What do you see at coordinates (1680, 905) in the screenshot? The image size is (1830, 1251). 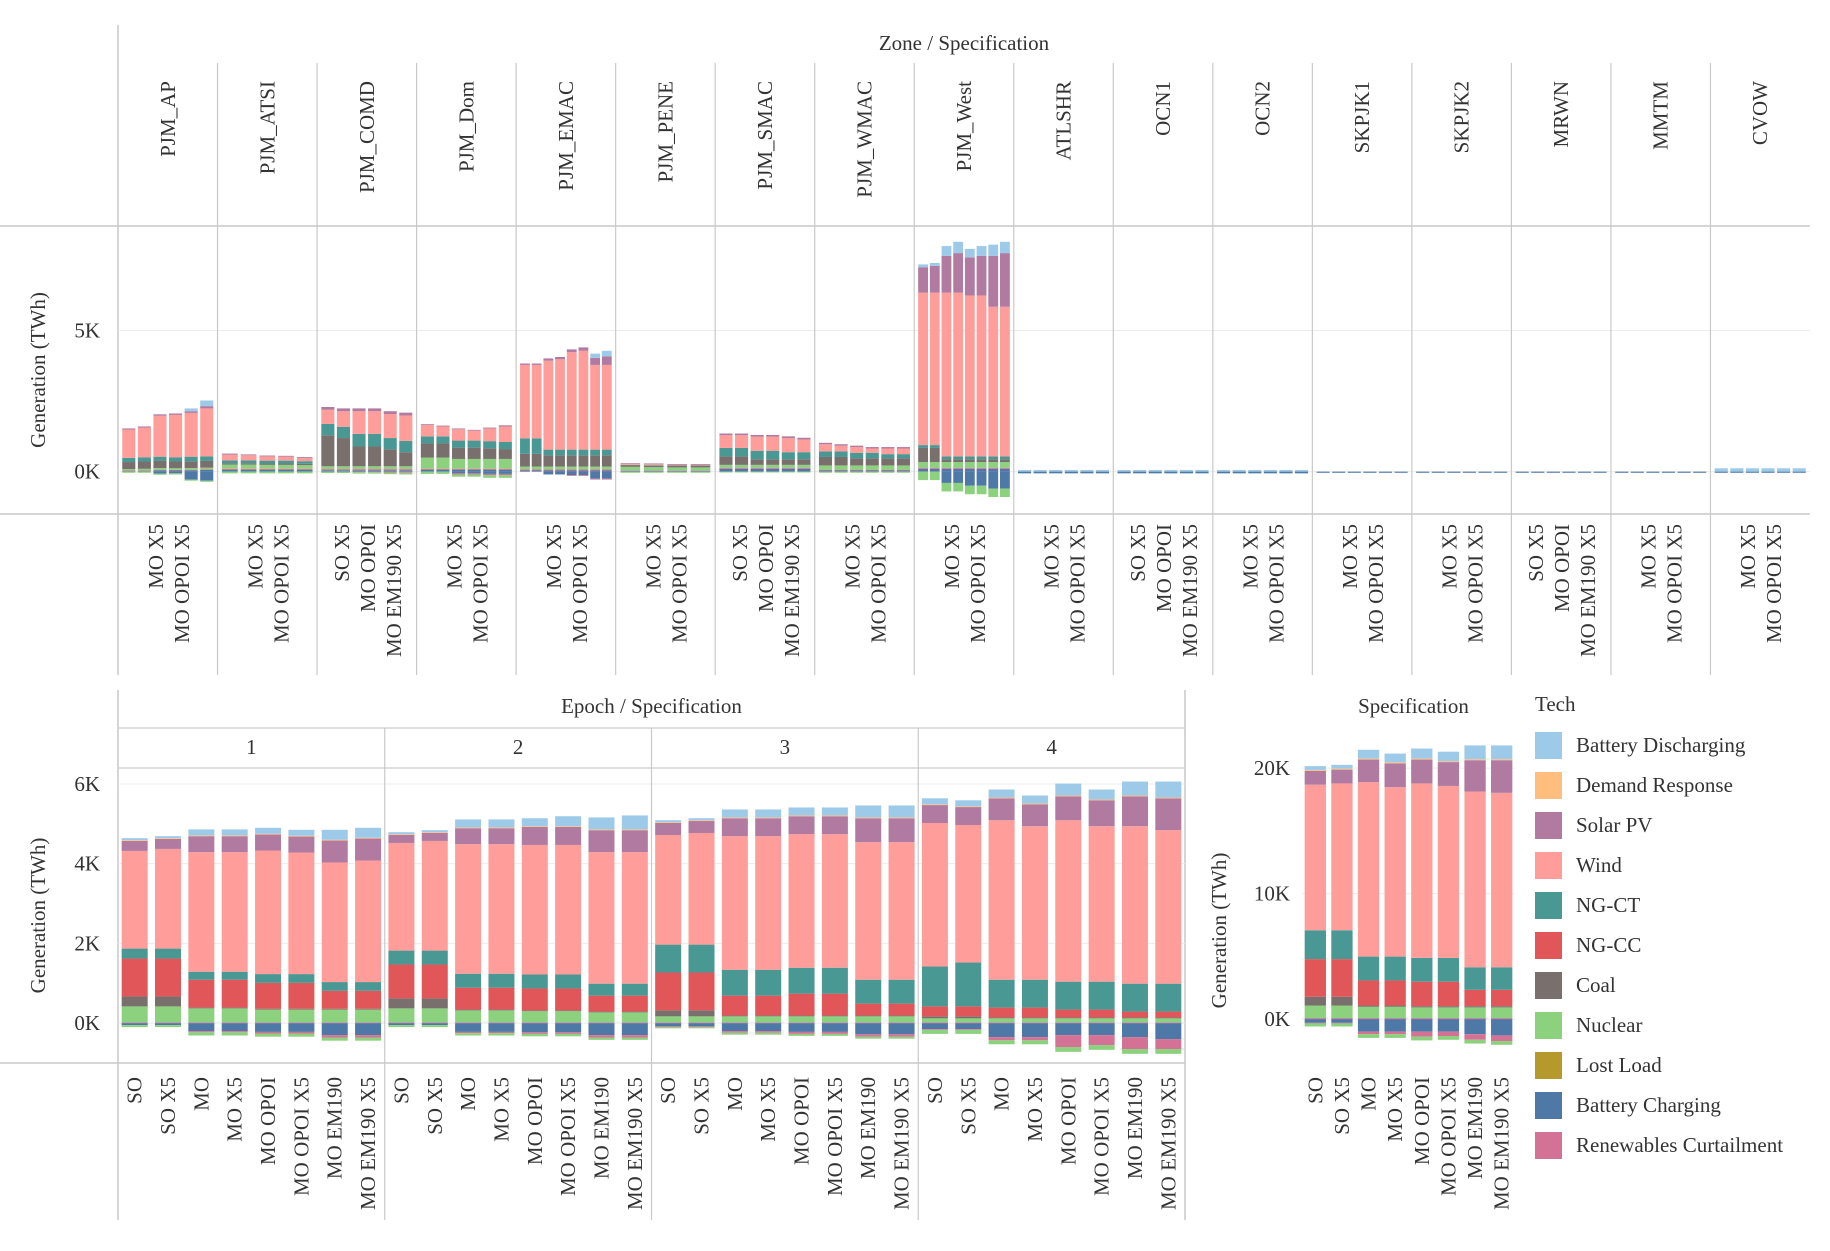 I see `legend-item: NG-CT` at bounding box center [1680, 905].